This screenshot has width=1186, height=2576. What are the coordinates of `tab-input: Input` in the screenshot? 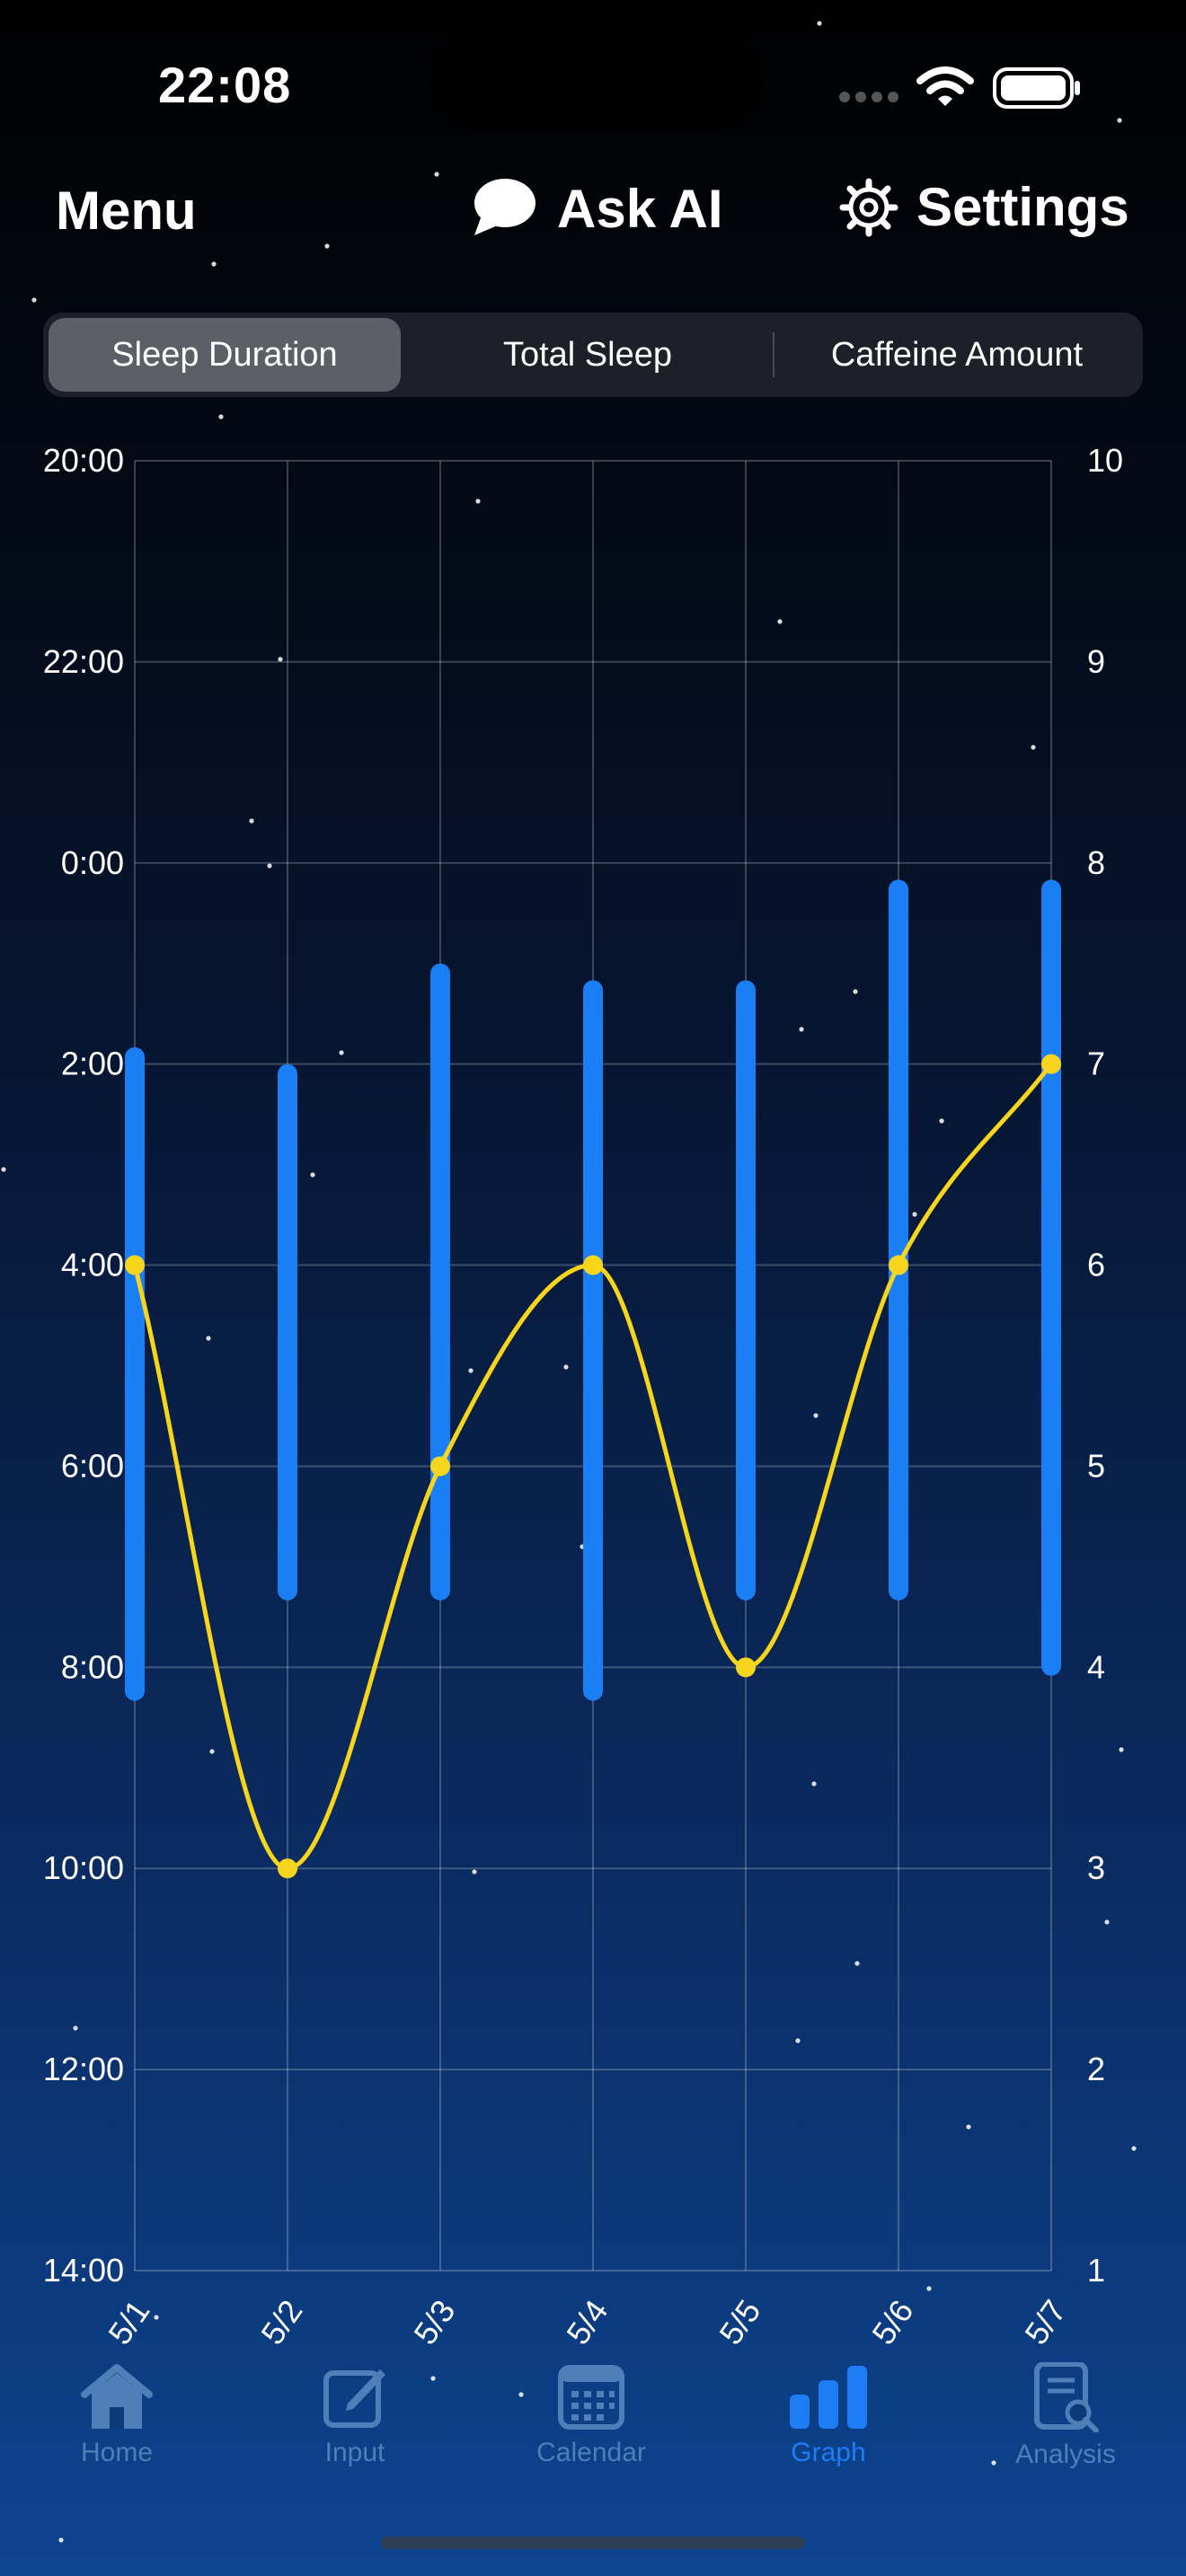 It's located at (355, 2415).